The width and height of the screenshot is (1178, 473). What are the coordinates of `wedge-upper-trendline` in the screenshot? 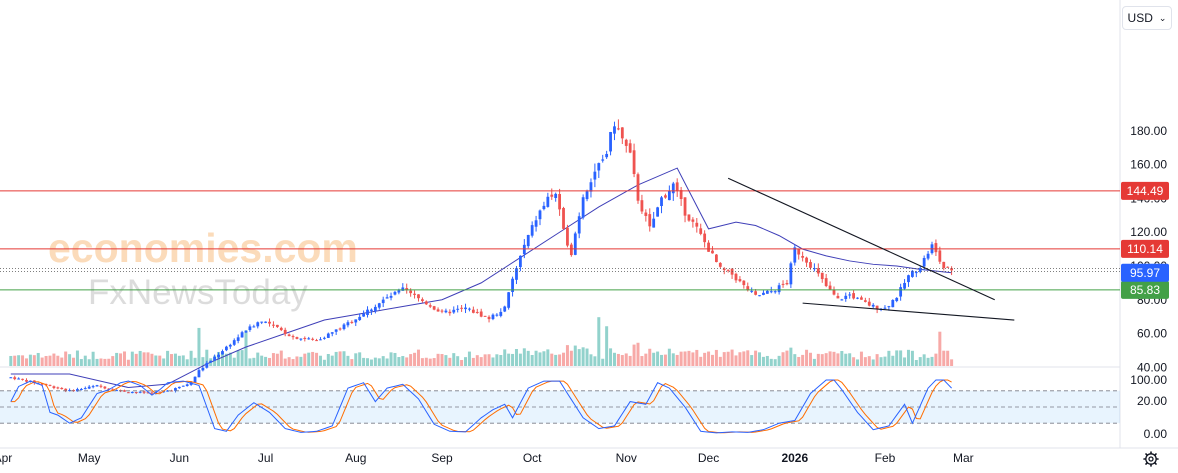 It's located at (861, 239).